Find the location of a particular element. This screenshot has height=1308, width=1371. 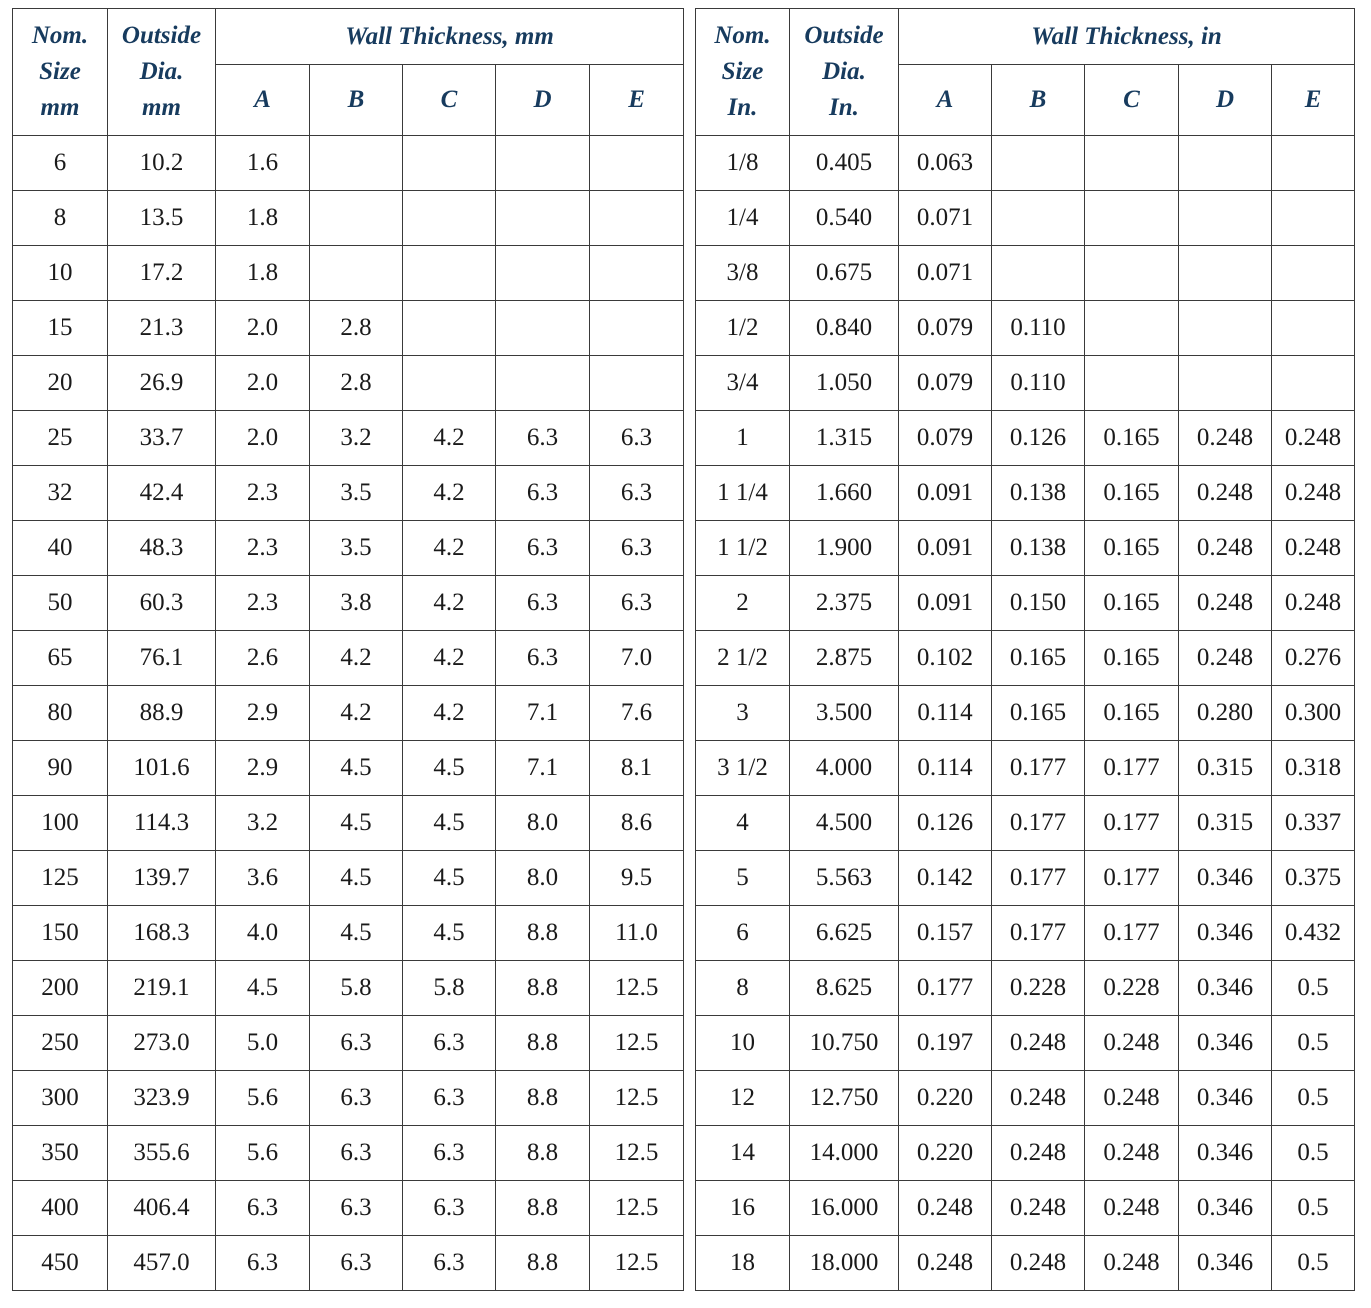

wall-d-cell: 8.8 is located at coordinates (542, 1263).